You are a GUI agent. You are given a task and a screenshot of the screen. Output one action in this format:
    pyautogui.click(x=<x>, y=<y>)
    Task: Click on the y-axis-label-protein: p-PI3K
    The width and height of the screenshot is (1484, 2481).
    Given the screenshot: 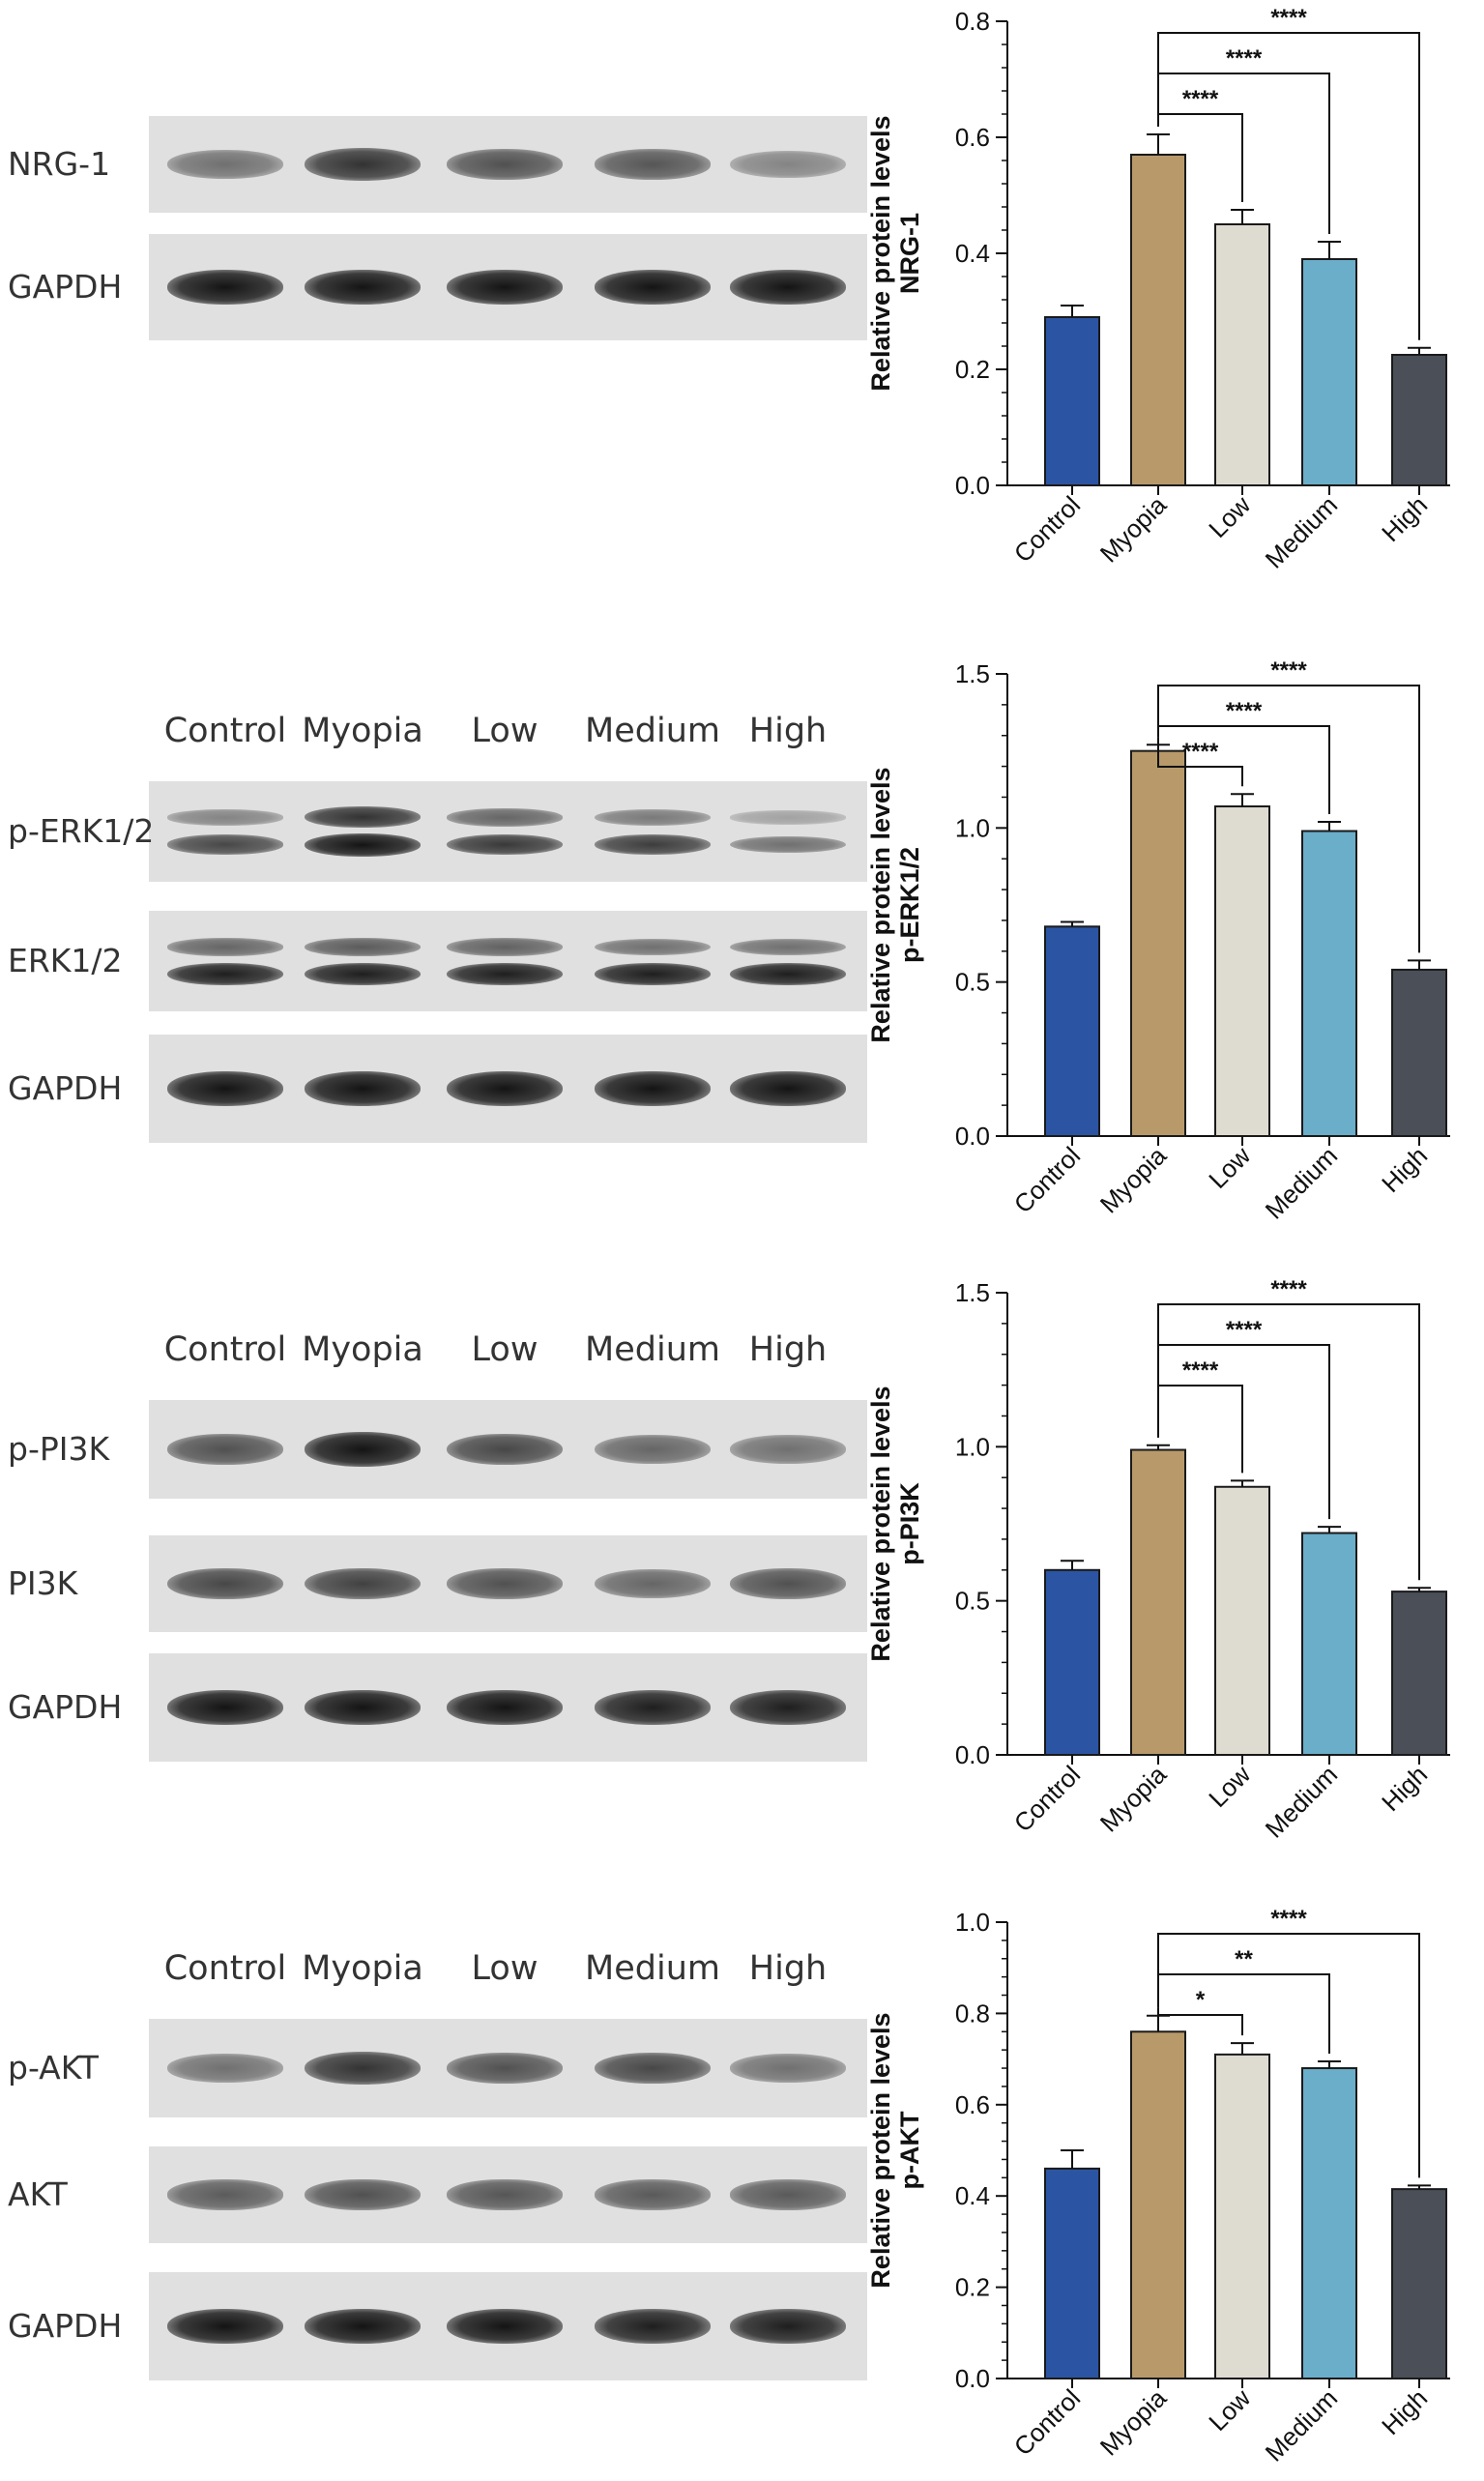 What is the action you would take?
    pyautogui.click(x=910, y=1523)
    